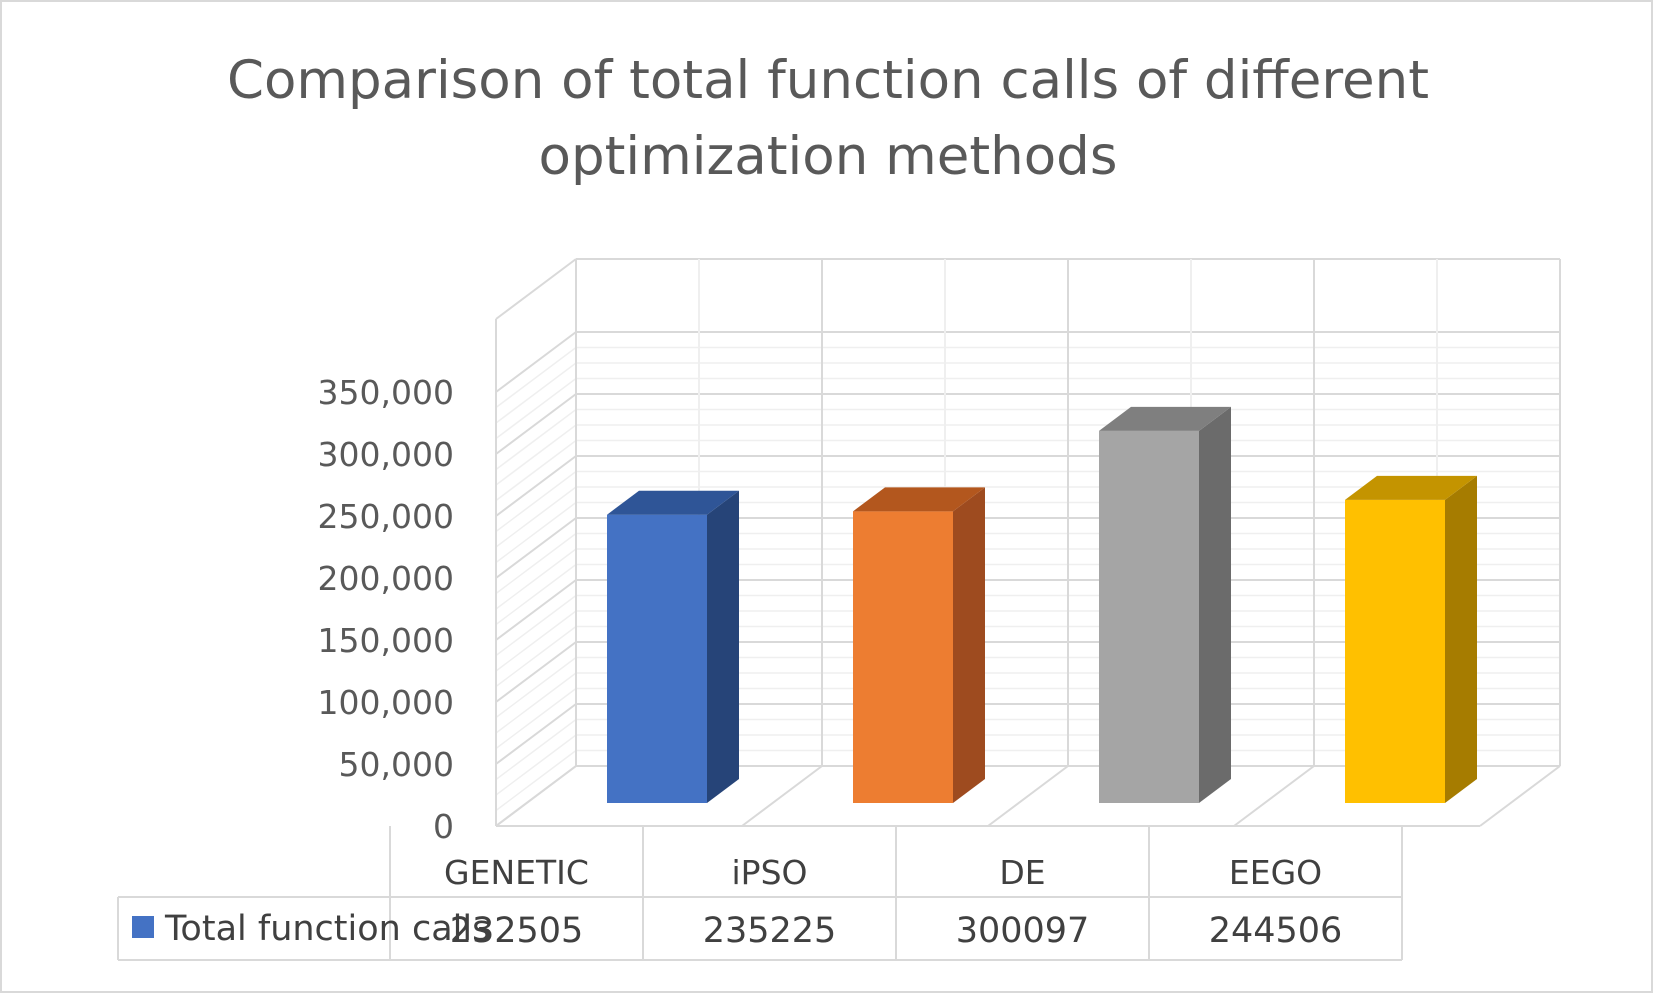  What do you see at coordinates (386, 702) in the screenshot?
I see `y-tick-label: 100,000` at bounding box center [386, 702].